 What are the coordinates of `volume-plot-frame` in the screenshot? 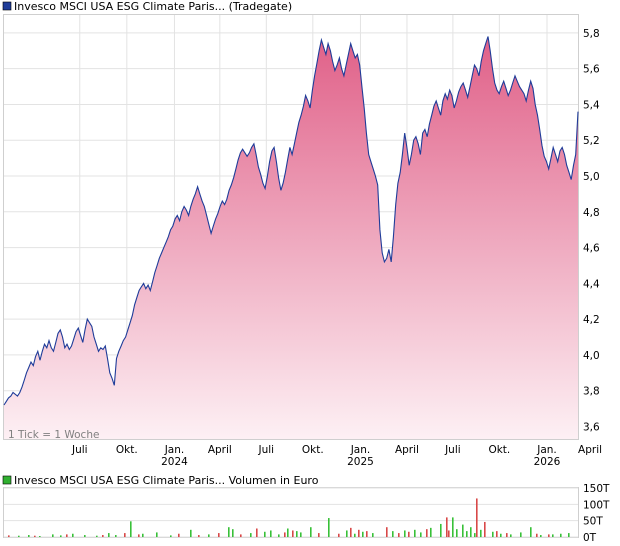 It's located at (291, 512).